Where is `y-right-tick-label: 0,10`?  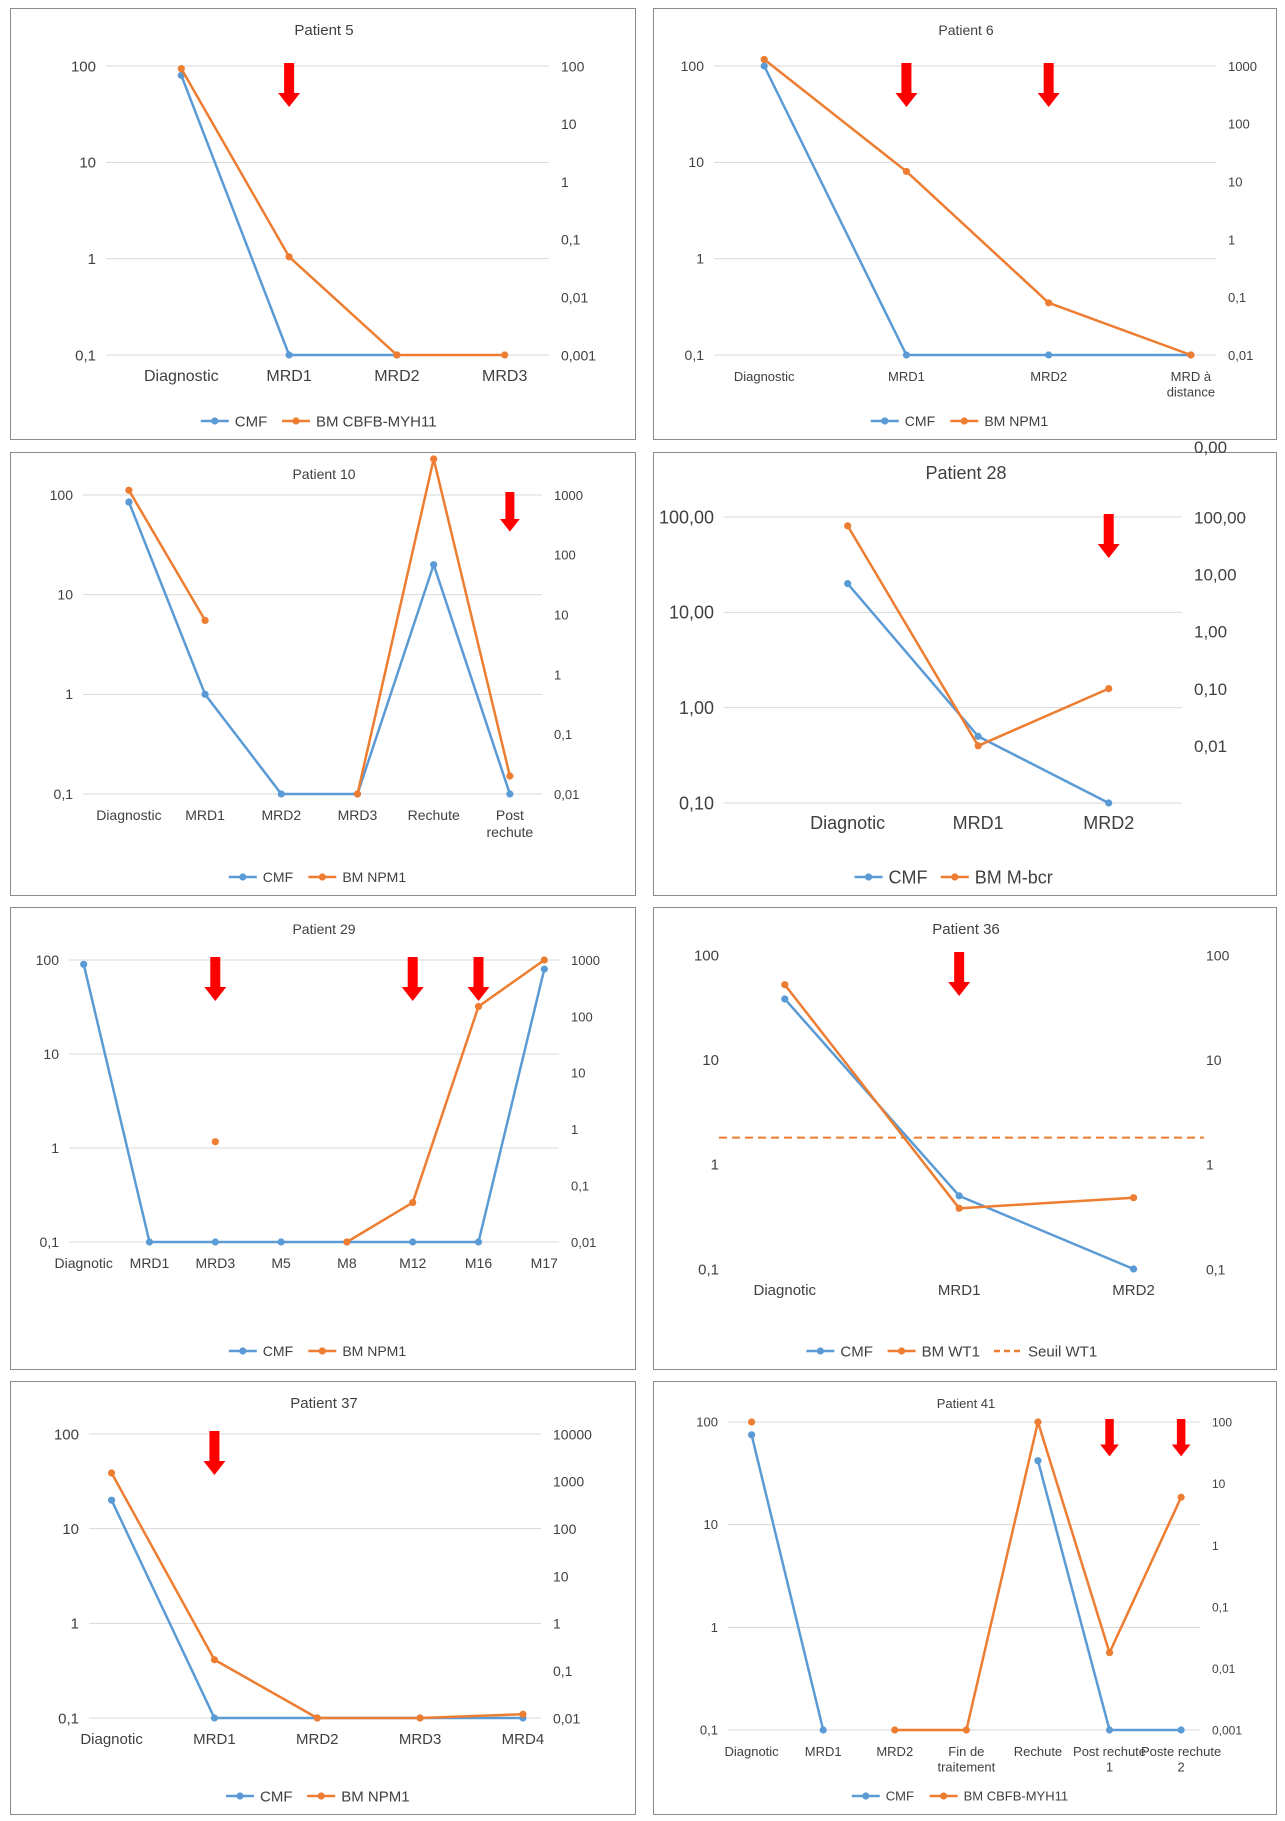 y-right-tick-label: 0,10 is located at coordinates (1210, 689).